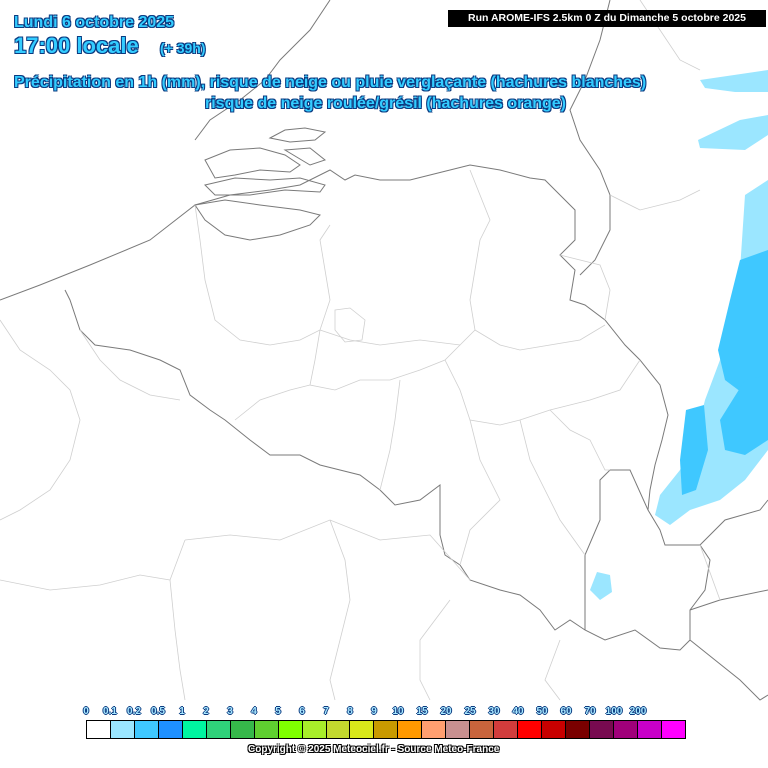 The height and width of the screenshot is (768, 768). I want to click on legend-label: 8, so click(350, 711).